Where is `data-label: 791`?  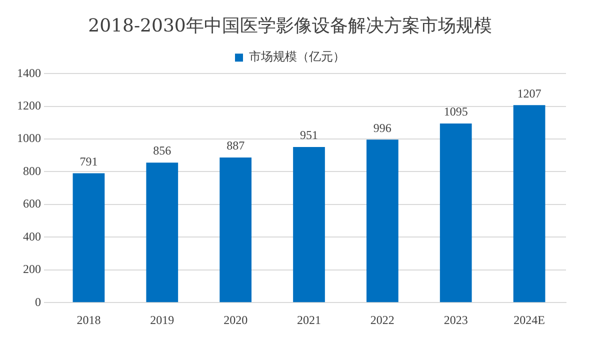 data-label: 791 is located at coordinates (89, 161).